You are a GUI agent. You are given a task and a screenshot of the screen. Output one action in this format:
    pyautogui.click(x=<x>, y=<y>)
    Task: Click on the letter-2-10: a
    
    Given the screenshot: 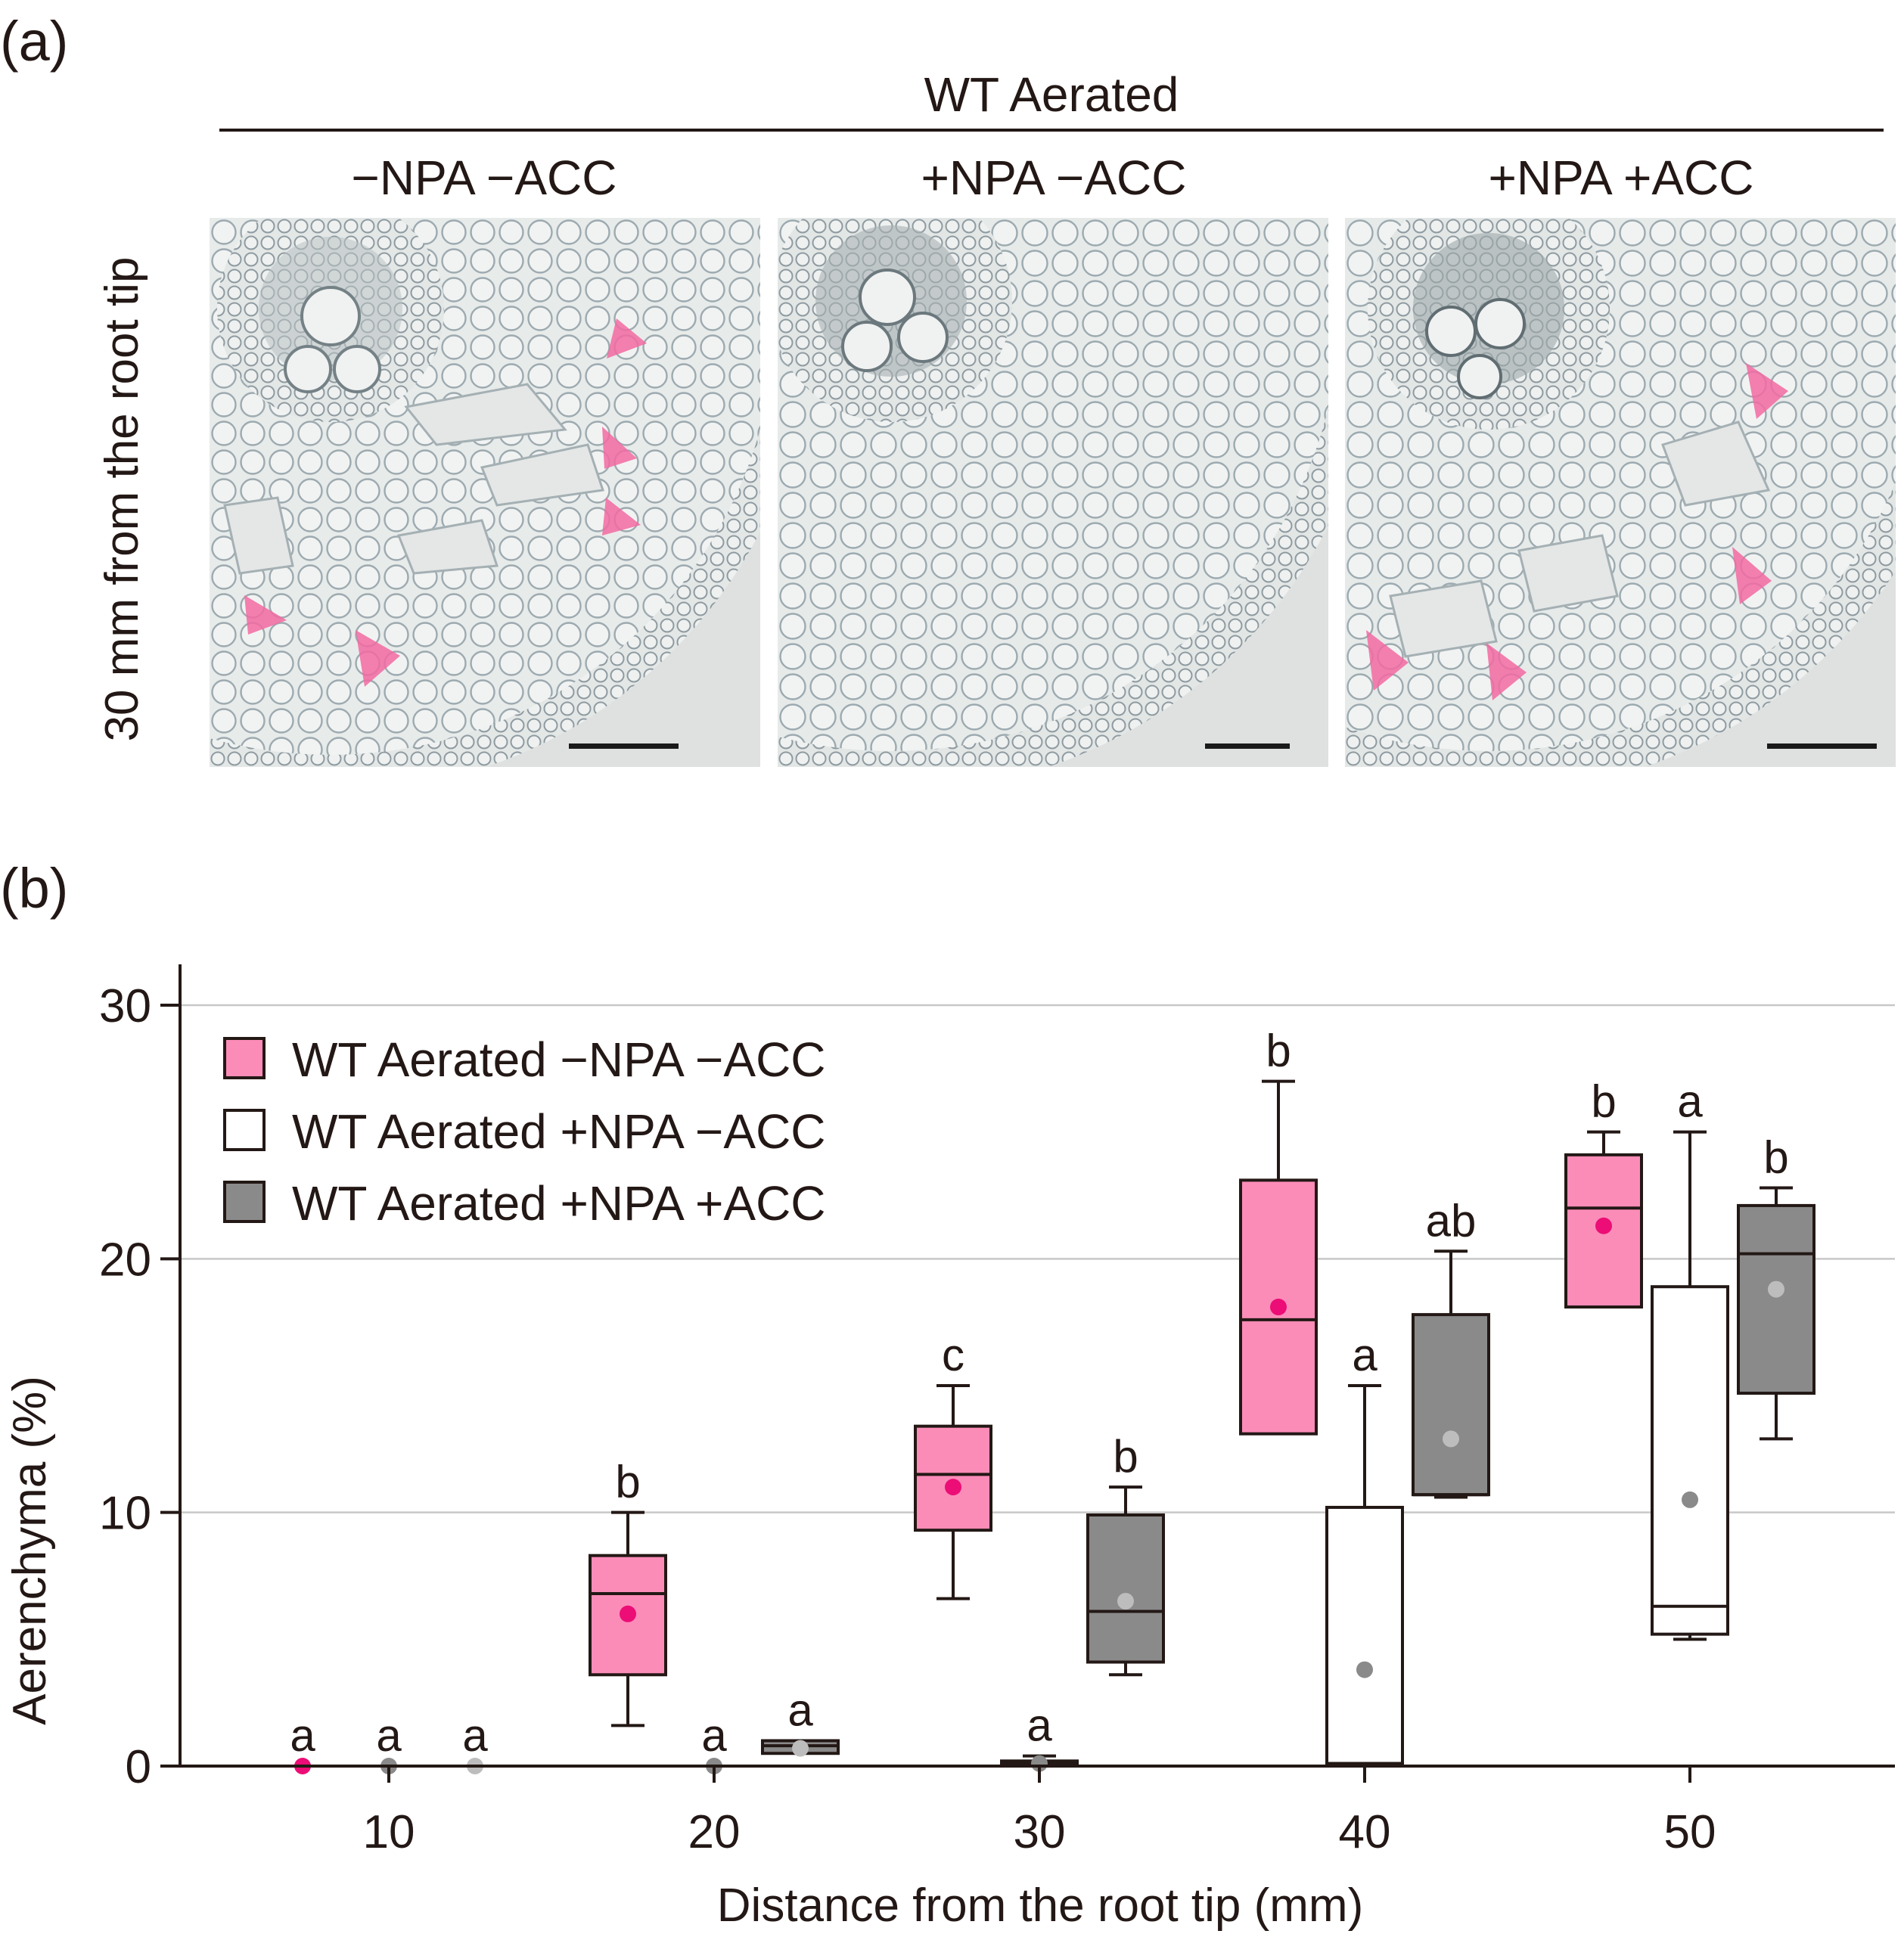 What is the action you would take?
    pyautogui.click(x=389, y=1735)
    